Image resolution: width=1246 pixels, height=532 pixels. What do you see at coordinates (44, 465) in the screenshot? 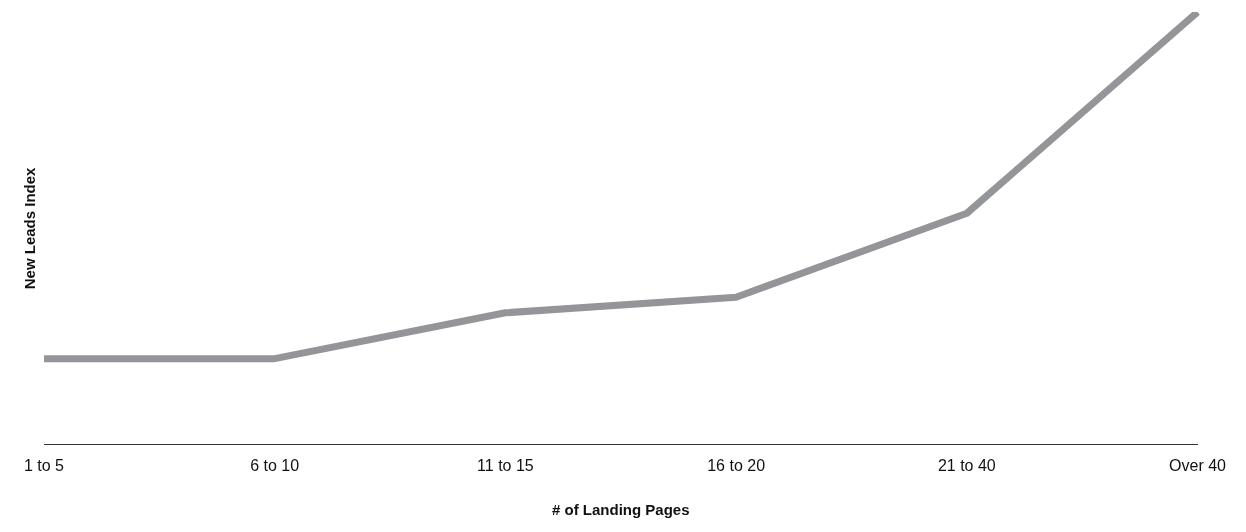
I see `x-tick-label: 1 to 5` at bounding box center [44, 465].